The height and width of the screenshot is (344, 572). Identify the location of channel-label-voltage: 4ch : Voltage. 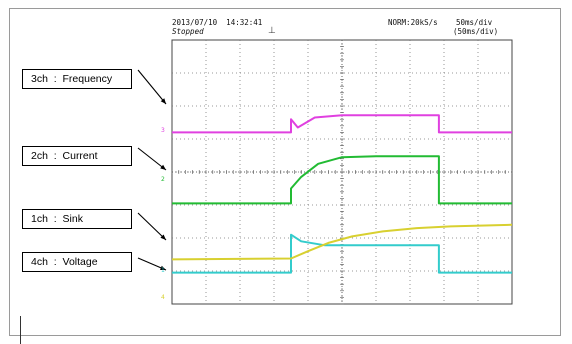
(77, 262).